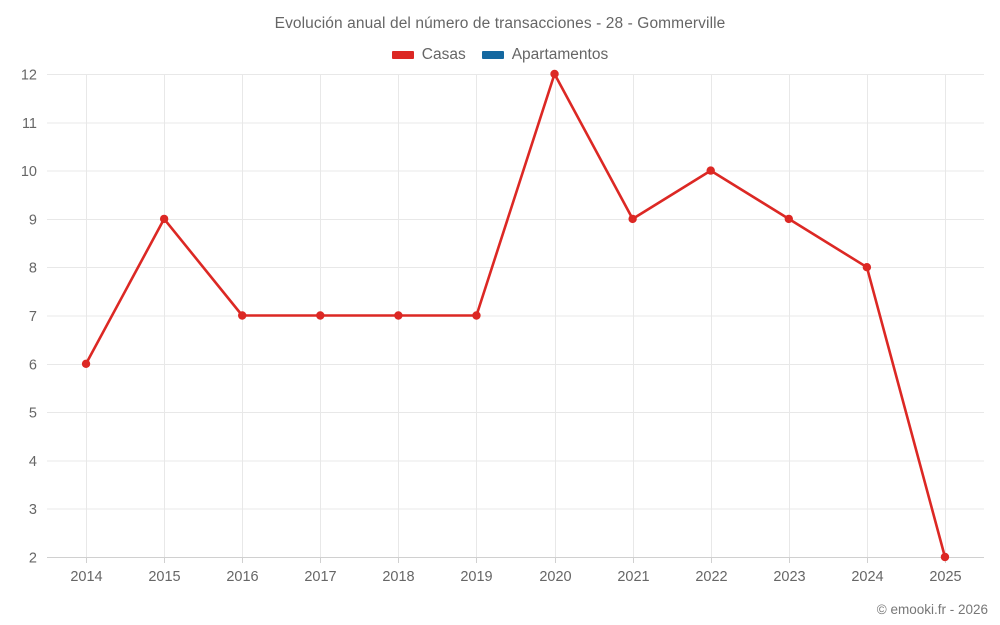 Image resolution: width=1000 pixels, height=625 pixels. I want to click on y-axis-tick-label: 4, so click(33, 462).